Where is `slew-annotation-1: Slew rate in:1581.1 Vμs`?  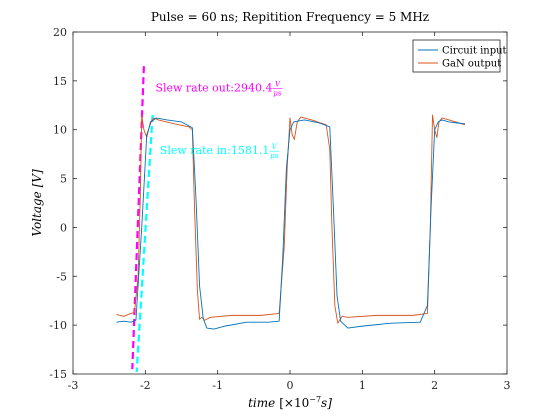 slew-annotation-1: Slew rate in:1581.1 Vμs is located at coordinates (220, 151).